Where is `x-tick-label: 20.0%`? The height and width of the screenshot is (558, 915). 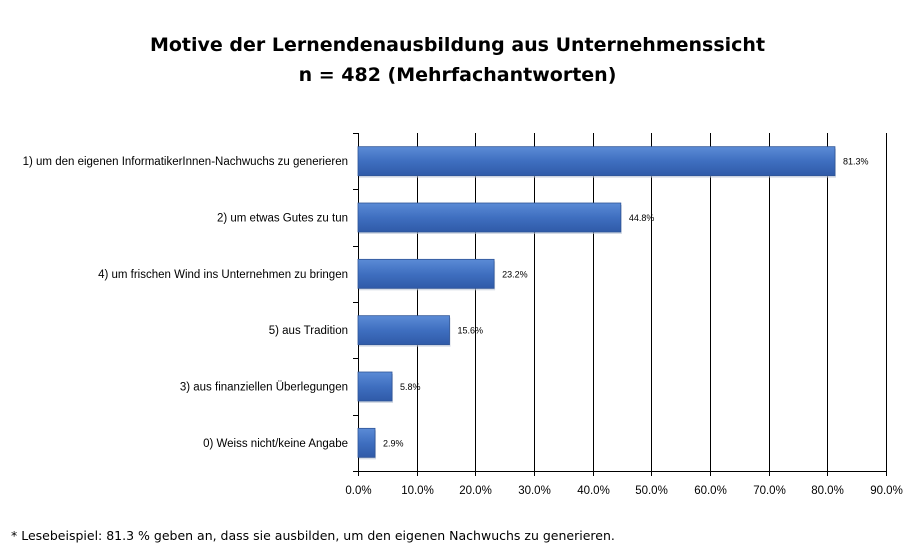
x-tick-label: 20.0% is located at coordinates (475, 491).